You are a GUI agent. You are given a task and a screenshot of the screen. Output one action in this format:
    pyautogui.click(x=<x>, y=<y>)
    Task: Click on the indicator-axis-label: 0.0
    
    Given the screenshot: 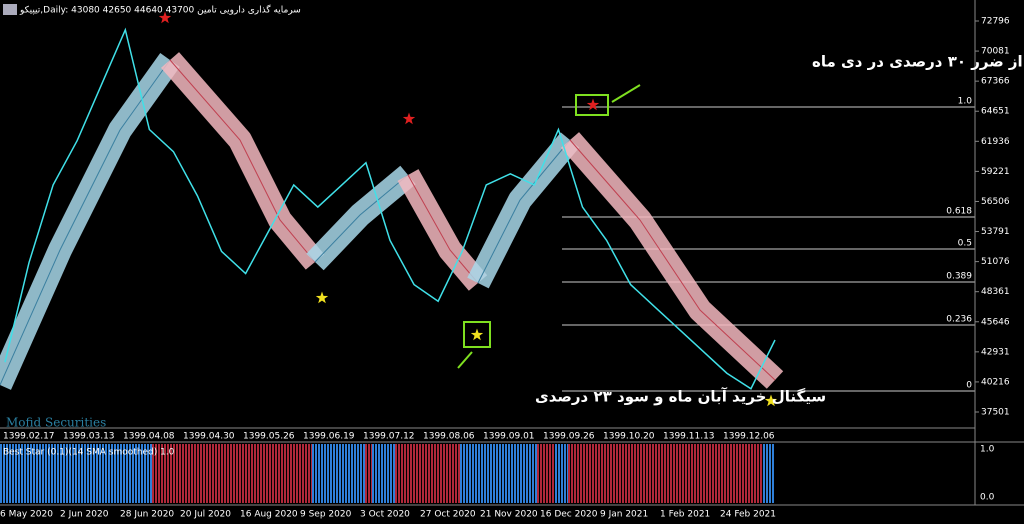 What is the action you would take?
    pyautogui.click(x=987, y=498)
    